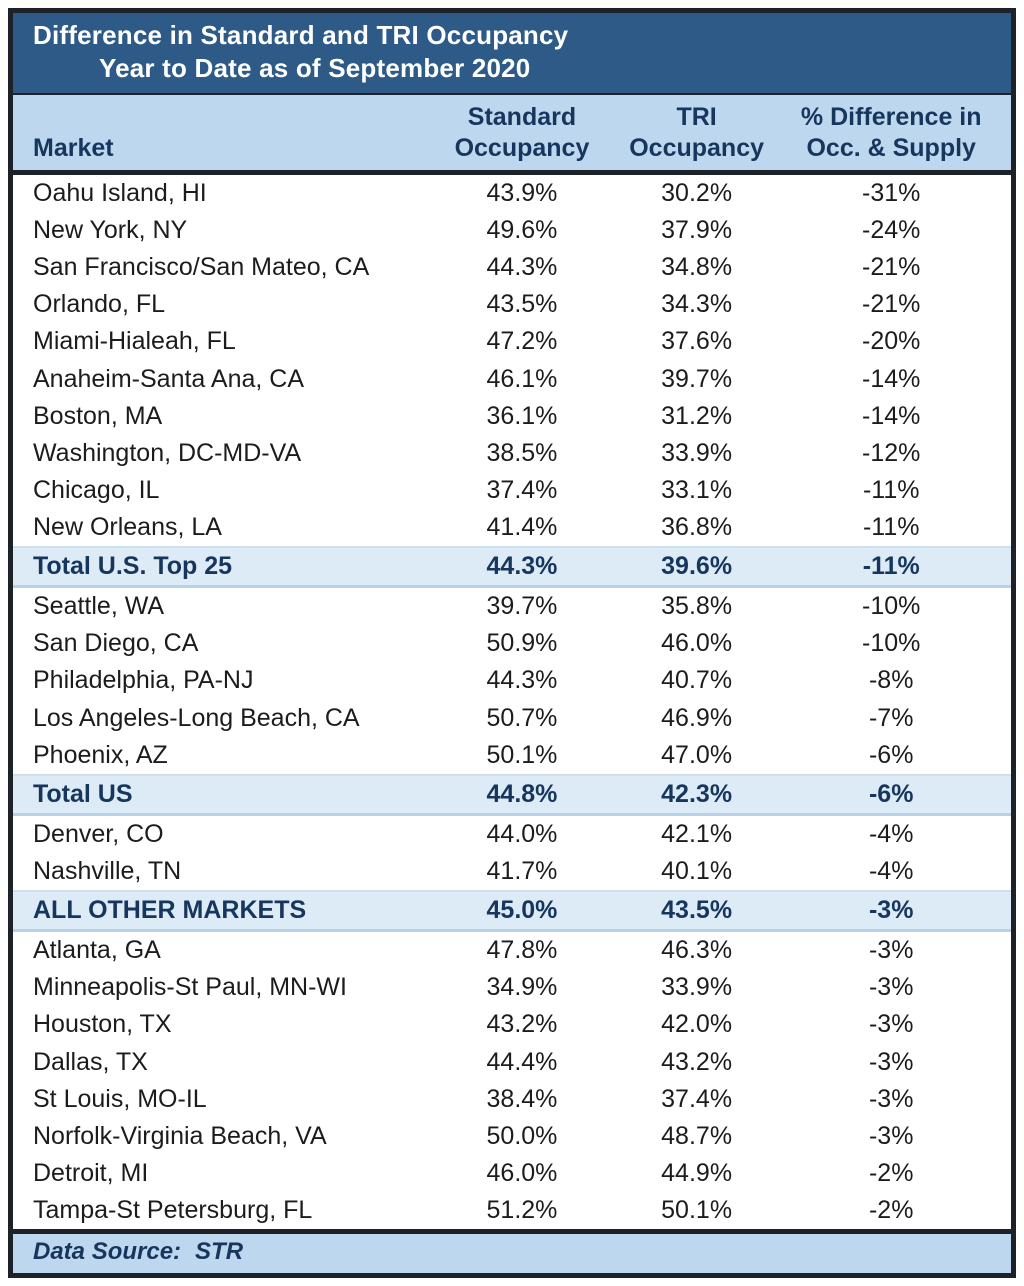 The width and height of the screenshot is (1024, 1286). Describe the element at coordinates (91, 1172) in the screenshot. I see `cell-market: Detroit, MI` at that location.